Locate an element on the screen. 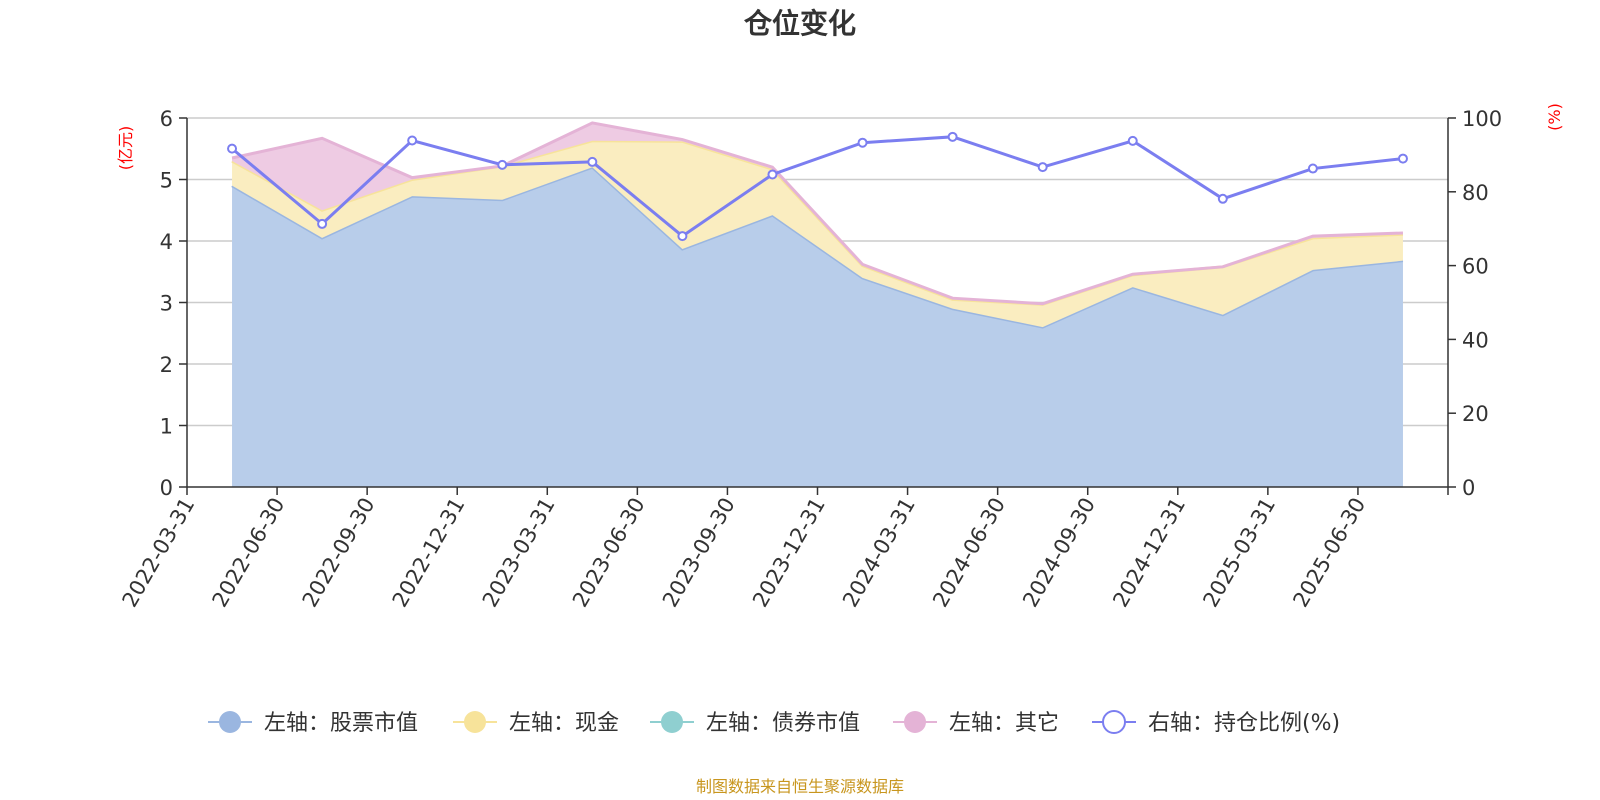 This screenshot has width=1600, height=800. legend: 左轴：股票市值 左轴：现金 左轴：债券市值 左轴：其它 右轴：持仓比例(%) is located at coordinates (774, 723).